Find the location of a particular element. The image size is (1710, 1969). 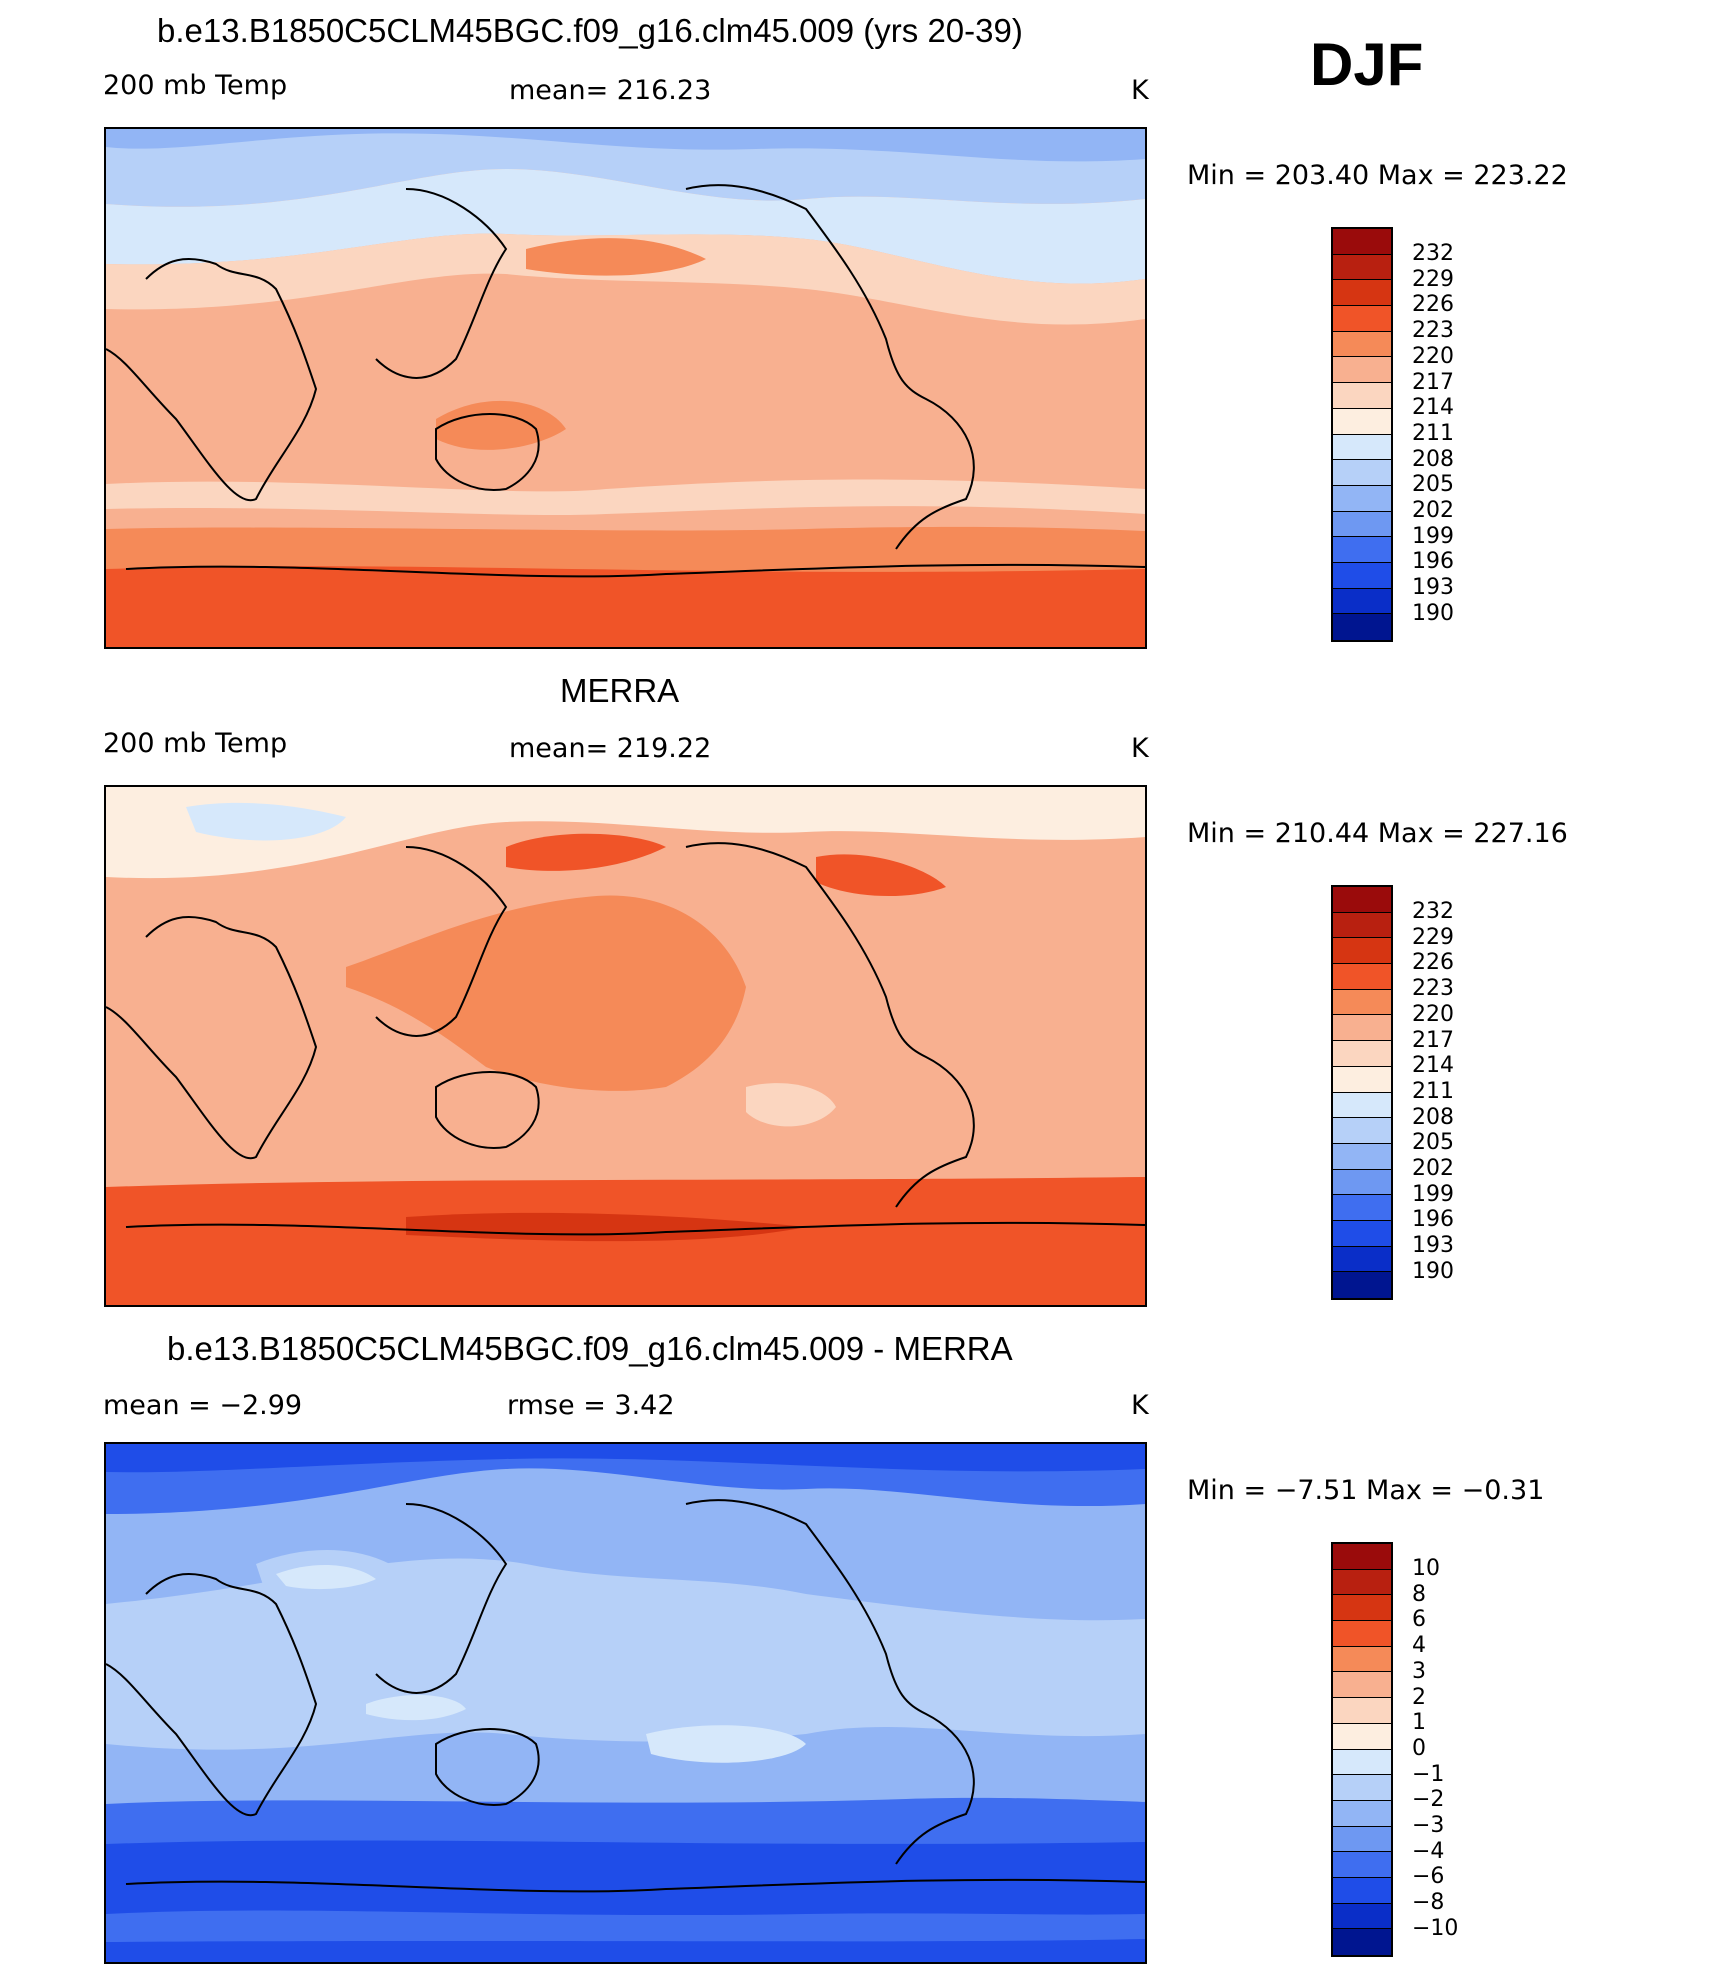

season-label: DJF is located at coordinates (1367, 64).